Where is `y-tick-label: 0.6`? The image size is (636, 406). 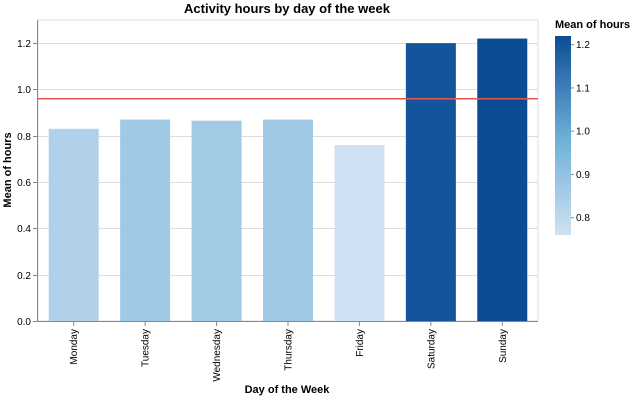 y-tick-label: 0.6 is located at coordinates (24, 183).